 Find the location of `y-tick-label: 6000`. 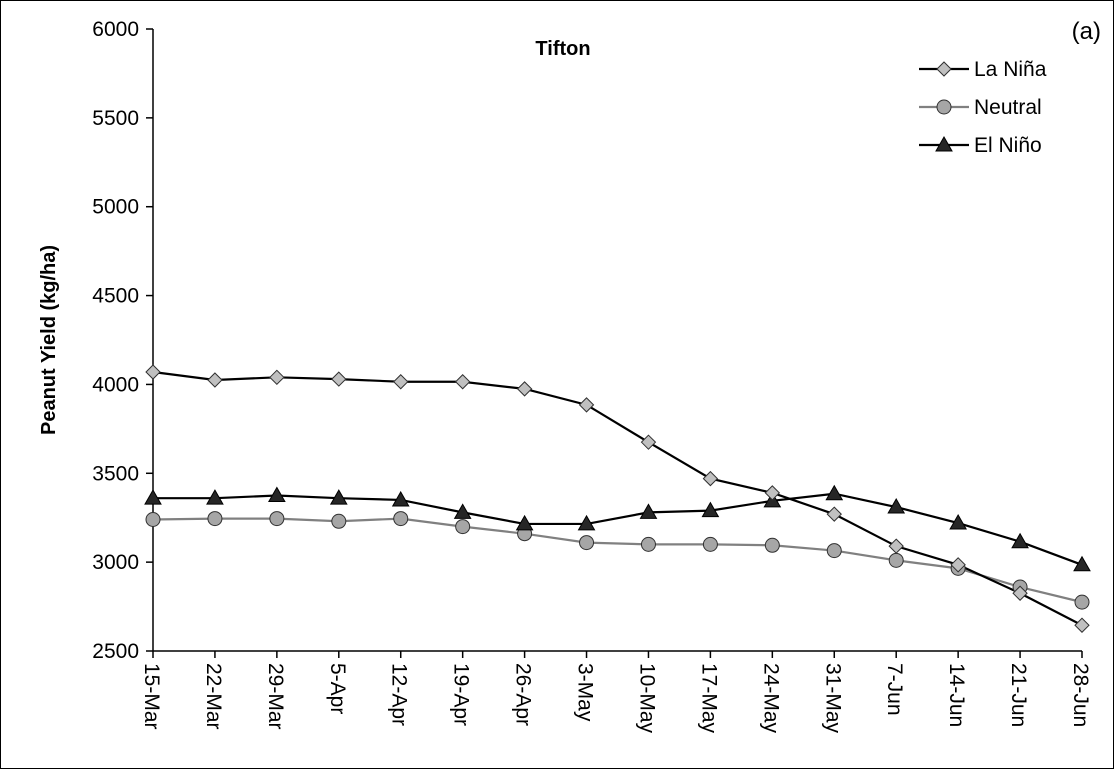

y-tick-label: 6000 is located at coordinates (115, 29).